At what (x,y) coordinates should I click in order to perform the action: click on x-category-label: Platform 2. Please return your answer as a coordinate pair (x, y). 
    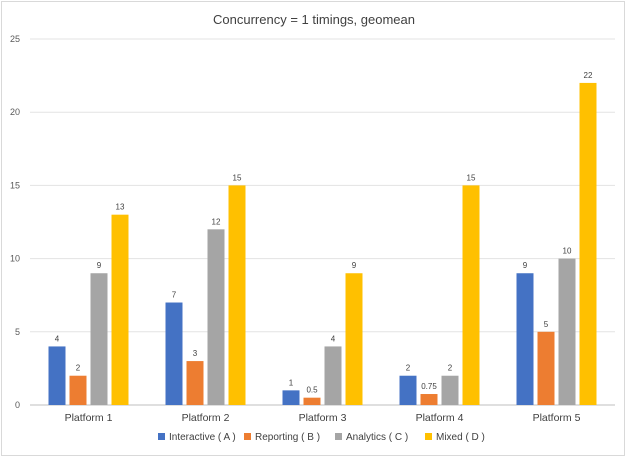
    Looking at the image, I should click on (206, 418).